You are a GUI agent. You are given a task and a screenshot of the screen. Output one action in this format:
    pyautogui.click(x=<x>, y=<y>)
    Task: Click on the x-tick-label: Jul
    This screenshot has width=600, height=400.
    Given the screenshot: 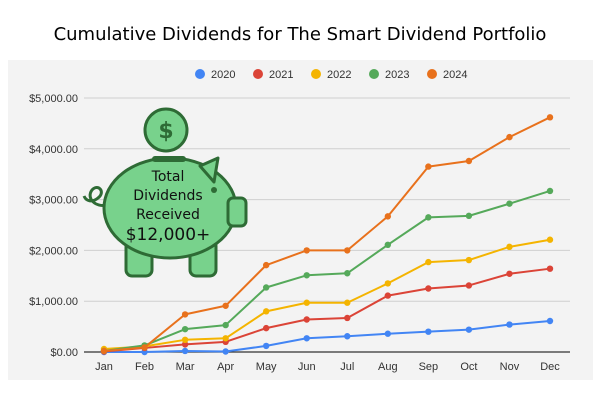 What is the action you would take?
    pyautogui.click(x=347, y=367)
    